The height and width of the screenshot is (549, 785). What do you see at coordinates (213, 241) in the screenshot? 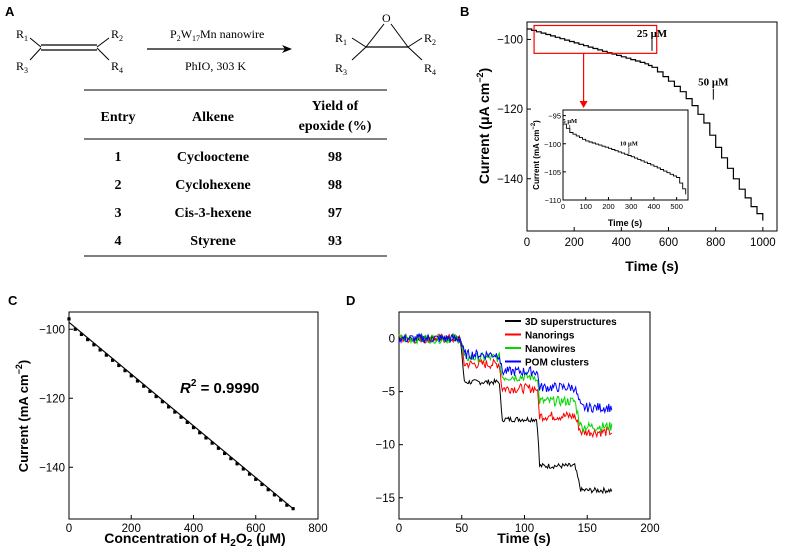
I see `table-cell-alkene: Styrene` at bounding box center [213, 241].